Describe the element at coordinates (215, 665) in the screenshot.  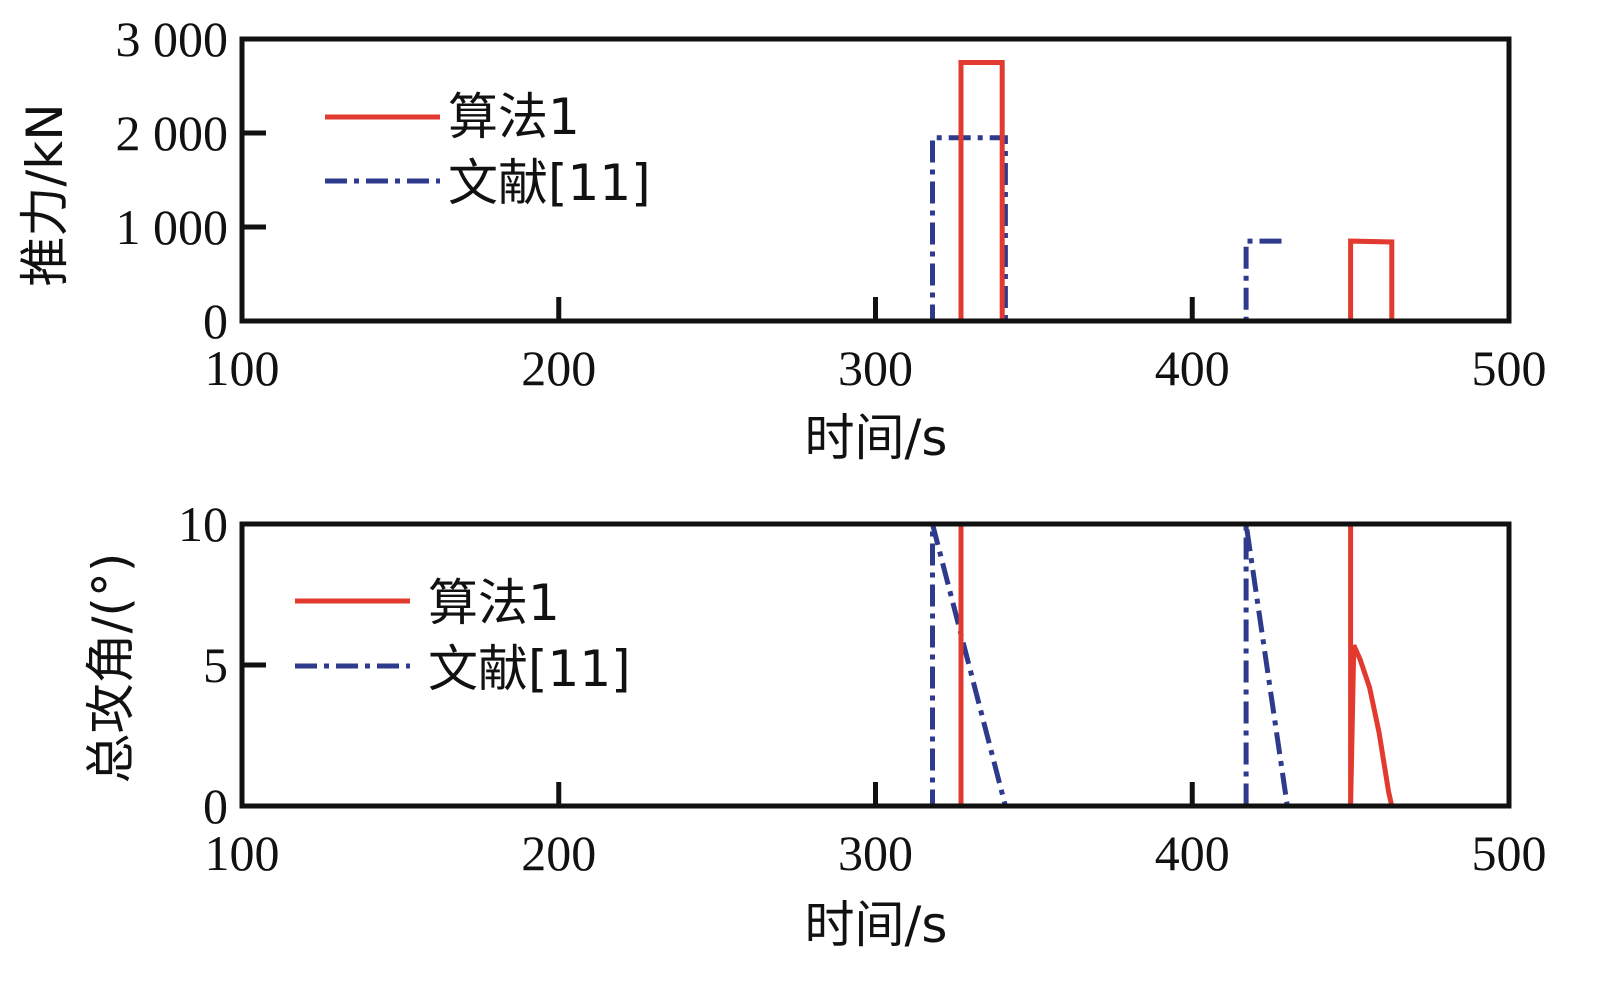
I see `y-tick-label: 5` at that location.